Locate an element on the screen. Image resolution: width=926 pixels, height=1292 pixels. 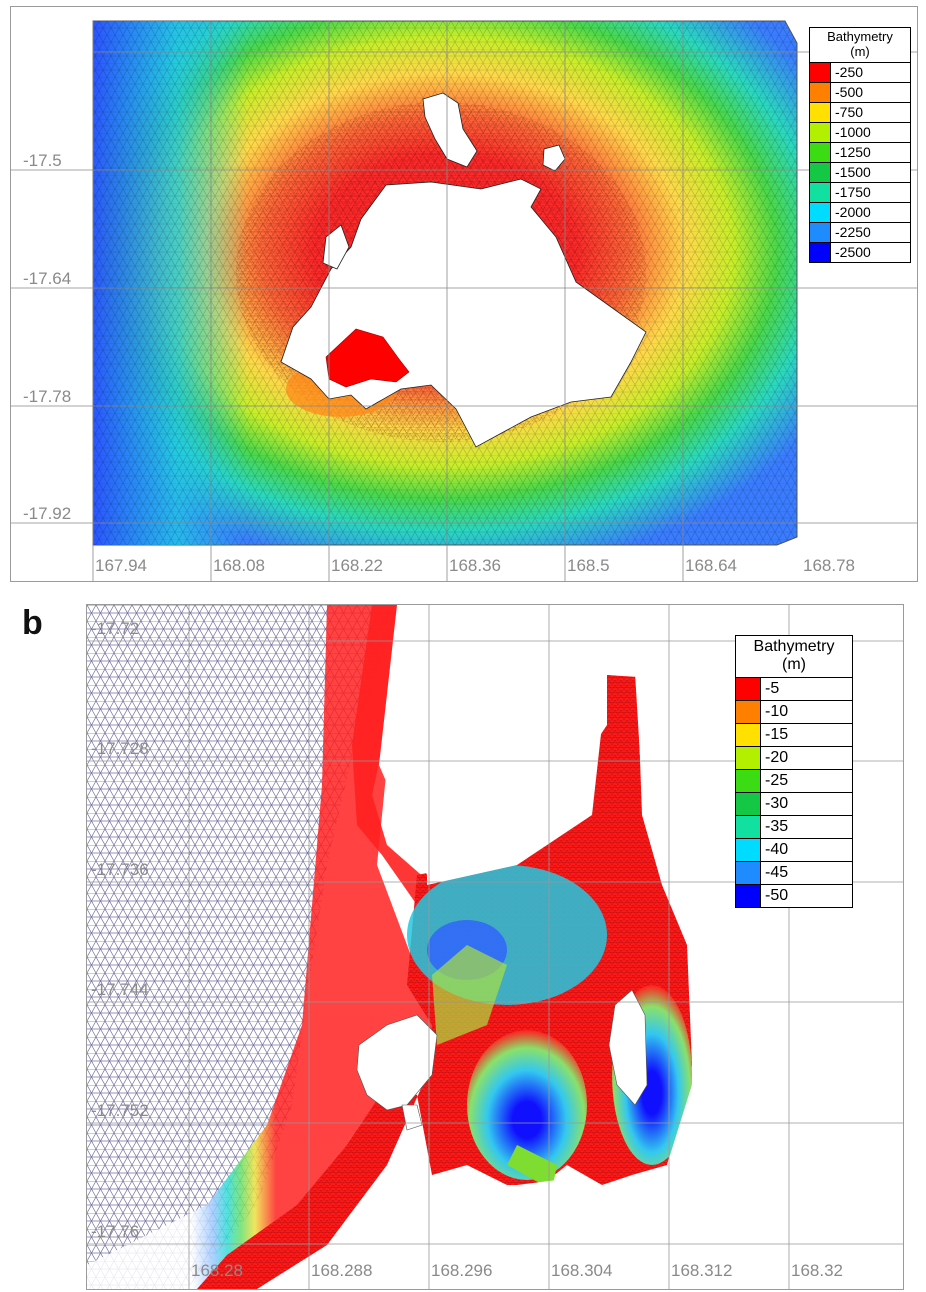
legend-entry: -30 is located at coordinates (794, 804).